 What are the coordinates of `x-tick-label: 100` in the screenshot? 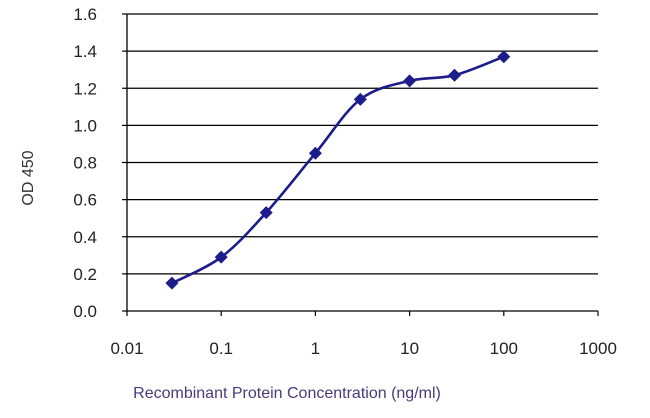 It's located at (504, 348).